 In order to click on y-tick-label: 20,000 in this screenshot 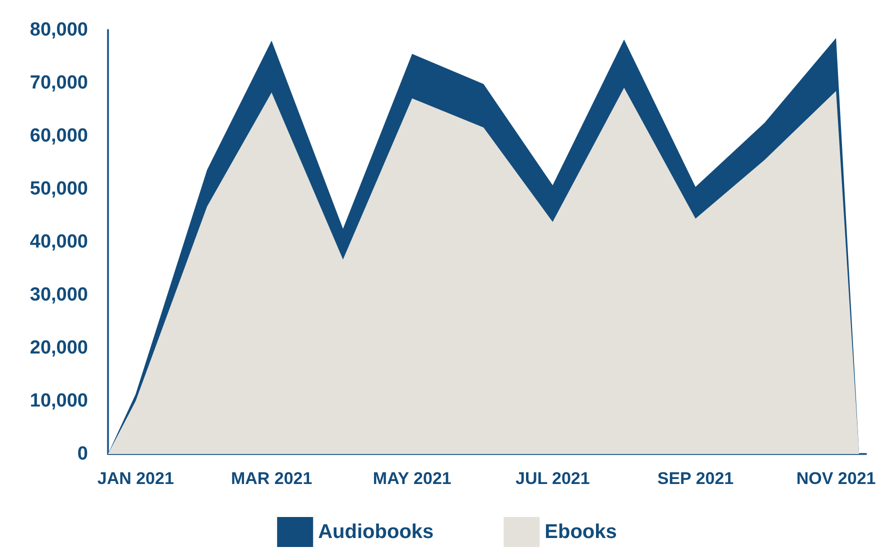, I will do `click(59, 348)`.